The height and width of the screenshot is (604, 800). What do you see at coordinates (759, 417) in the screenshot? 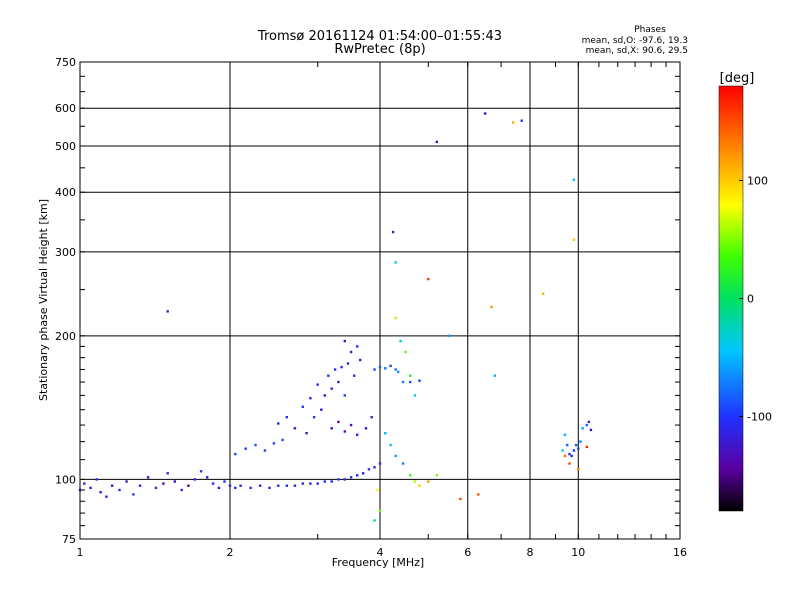
I see `colorbar-tick-label: -100` at bounding box center [759, 417].